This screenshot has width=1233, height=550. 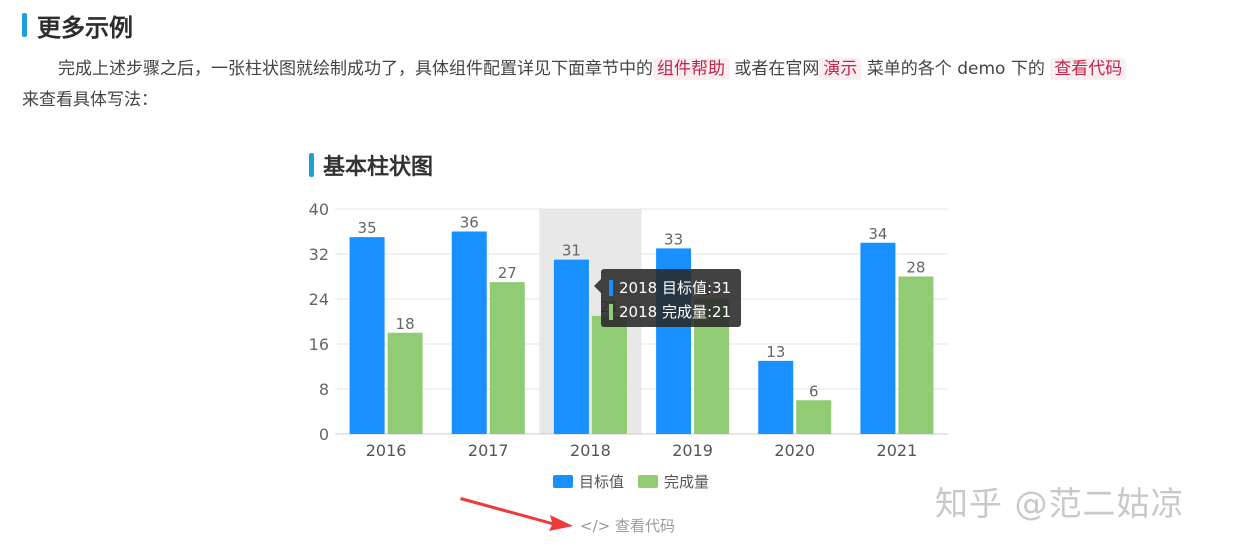 I want to click on x-tick-label: 2017, so click(x=488, y=450).